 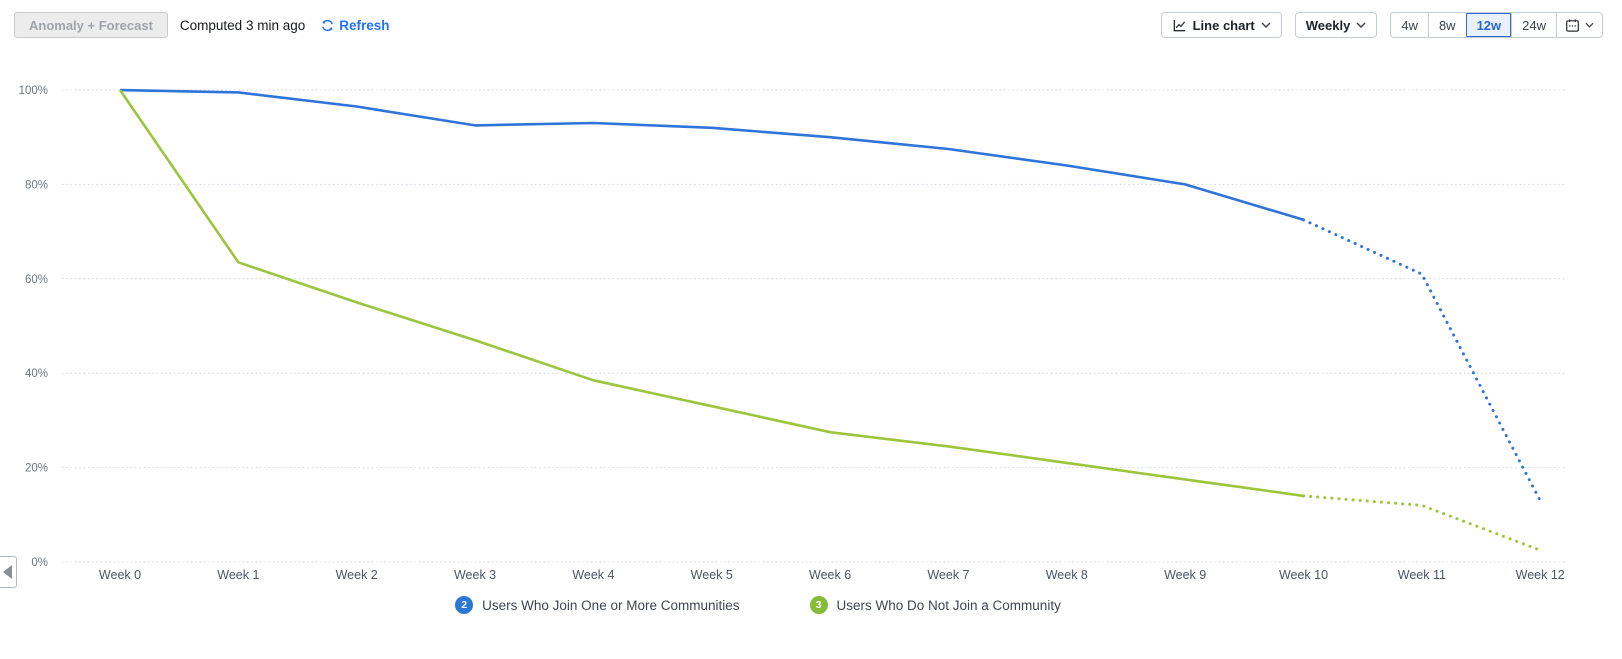 I want to click on series-2-badge: 2, so click(x=464, y=605).